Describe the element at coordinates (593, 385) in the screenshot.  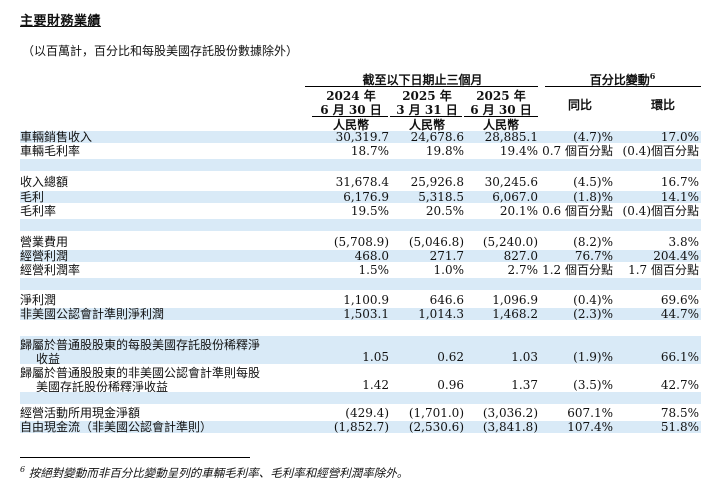
I see `cell-yoy: (3.5)%` at that location.